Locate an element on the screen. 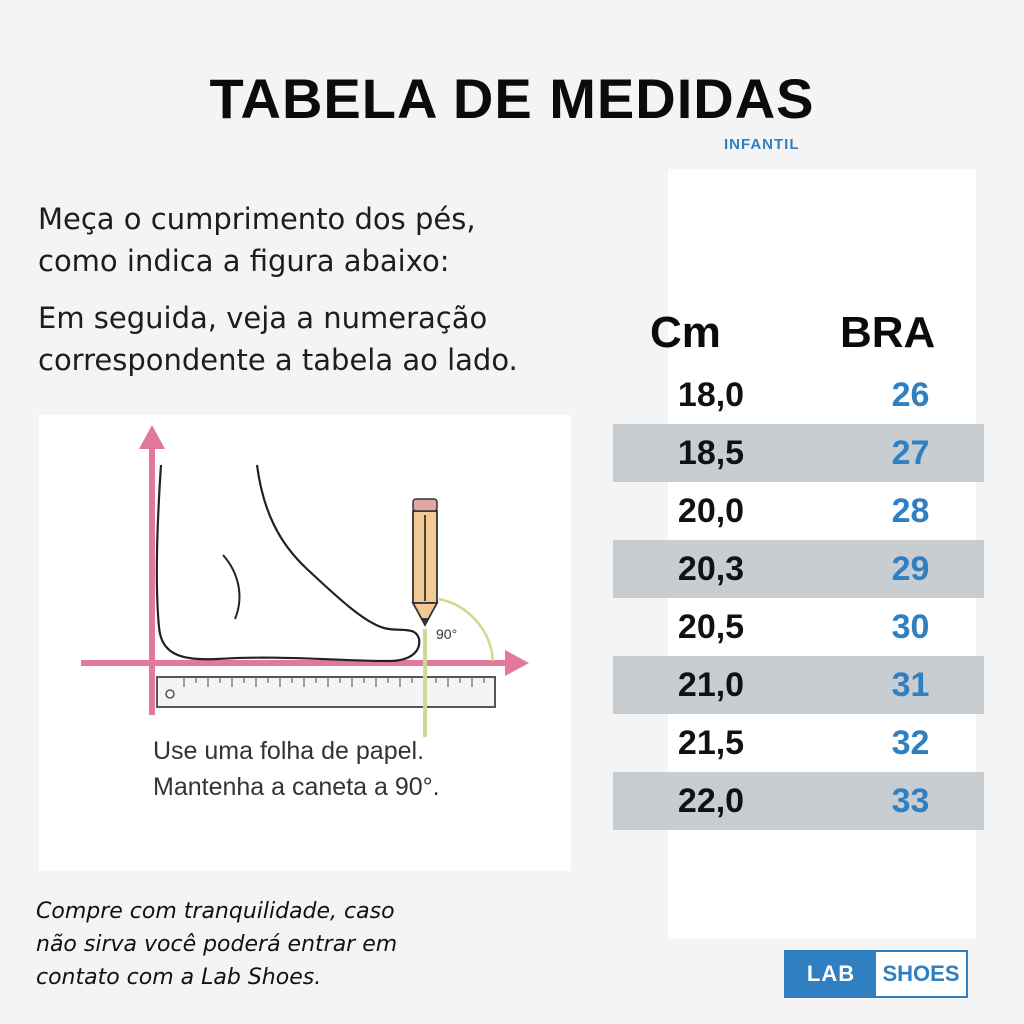 The image size is (1024, 1024). angle-label: 90° is located at coordinates (447, 634).